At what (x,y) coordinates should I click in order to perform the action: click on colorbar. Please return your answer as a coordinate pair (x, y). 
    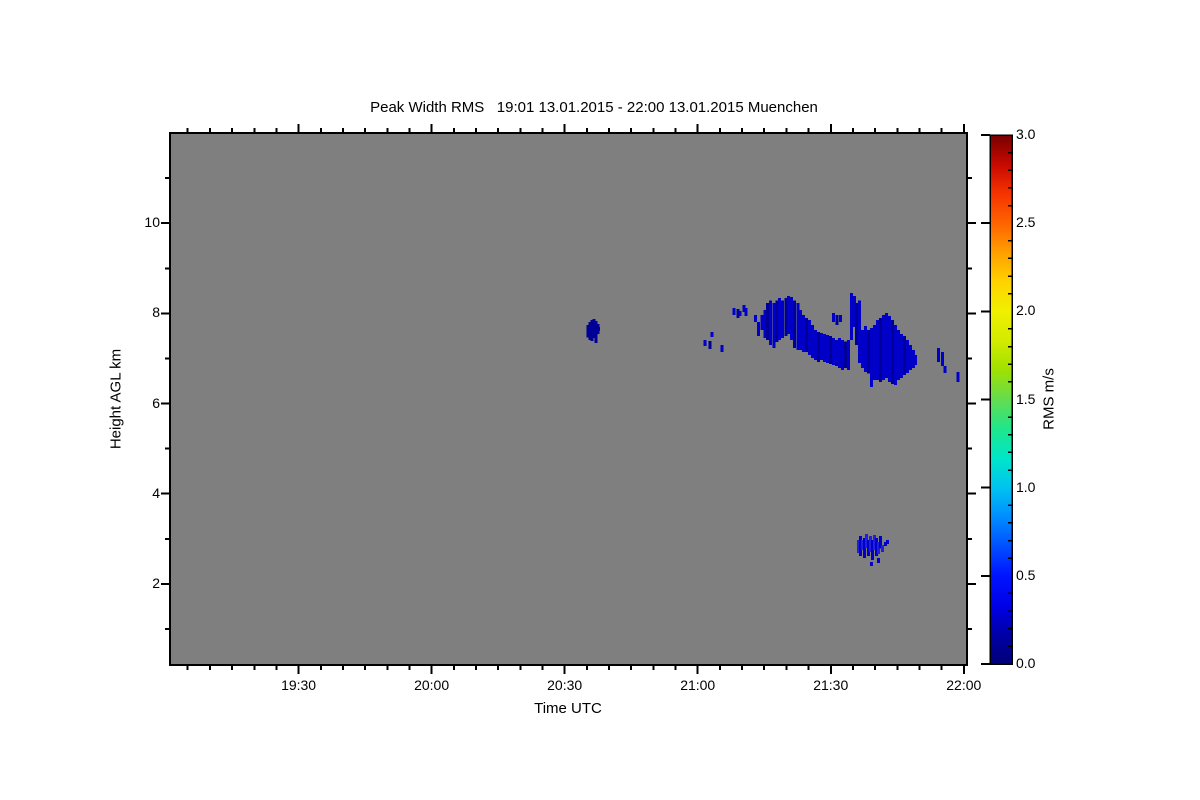
    Looking at the image, I should click on (1001, 399).